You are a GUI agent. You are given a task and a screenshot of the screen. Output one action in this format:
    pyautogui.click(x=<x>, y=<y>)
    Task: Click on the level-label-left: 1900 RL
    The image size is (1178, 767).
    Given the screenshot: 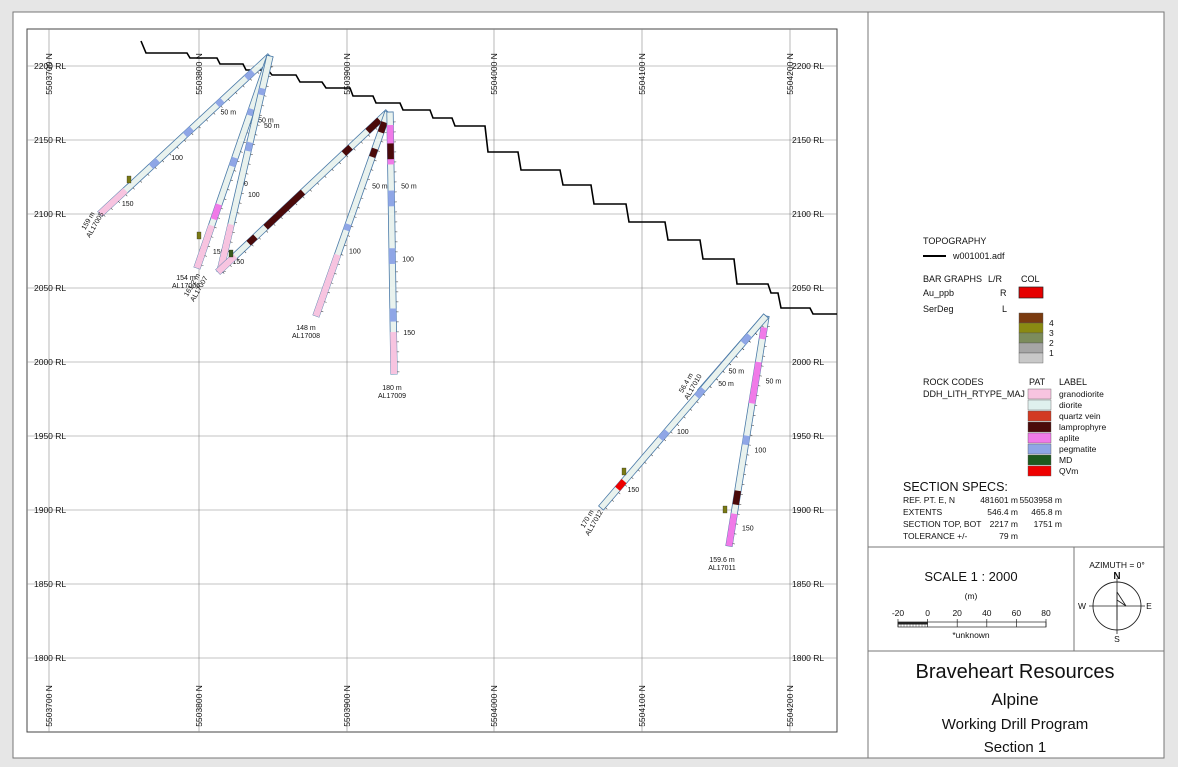 What is the action you would take?
    pyautogui.click(x=50, y=510)
    